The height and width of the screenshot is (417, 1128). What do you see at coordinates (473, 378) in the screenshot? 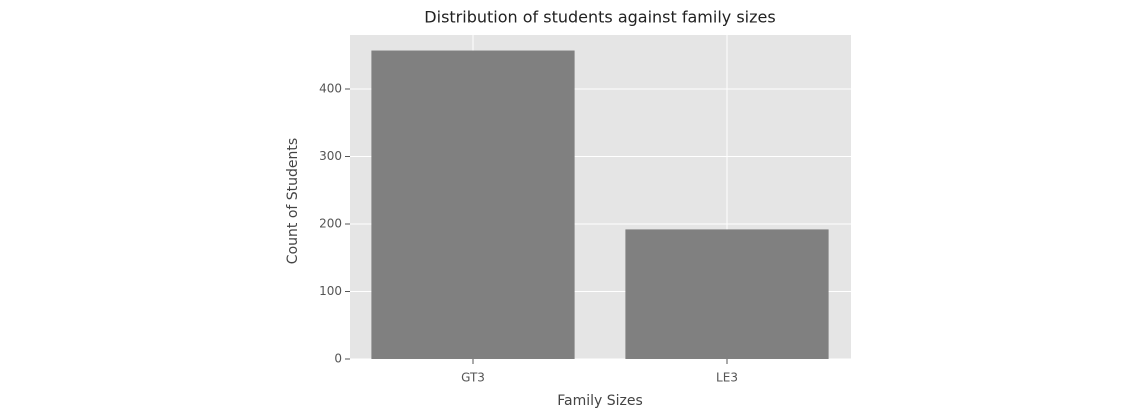
I see `x-tick-label: GT3` at bounding box center [473, 378].